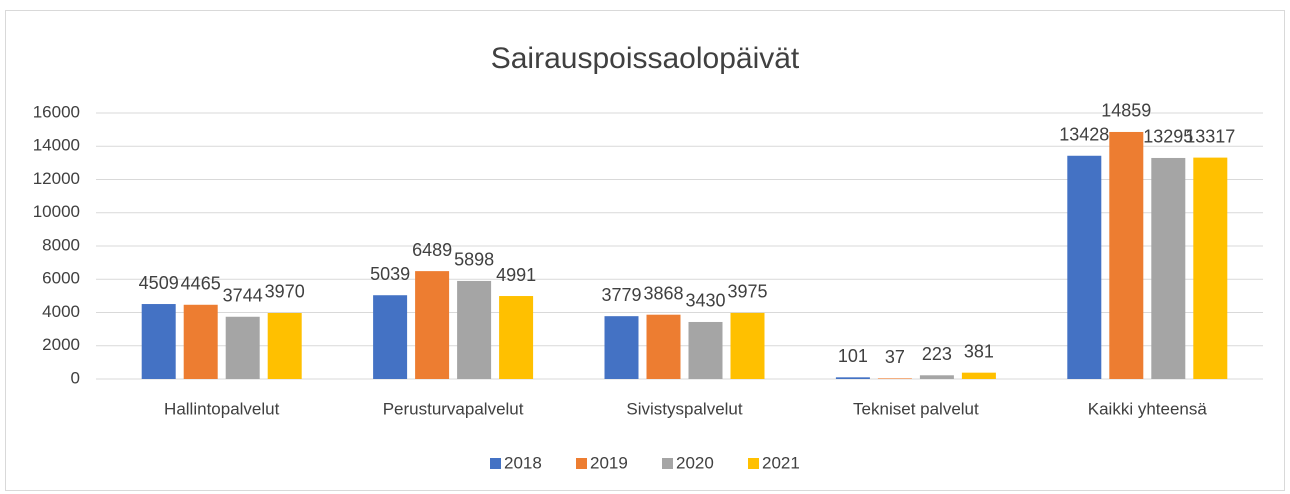 This screenshot has height=494, width=1290. I want to click on data-label: 13317, so click(1210, 136).